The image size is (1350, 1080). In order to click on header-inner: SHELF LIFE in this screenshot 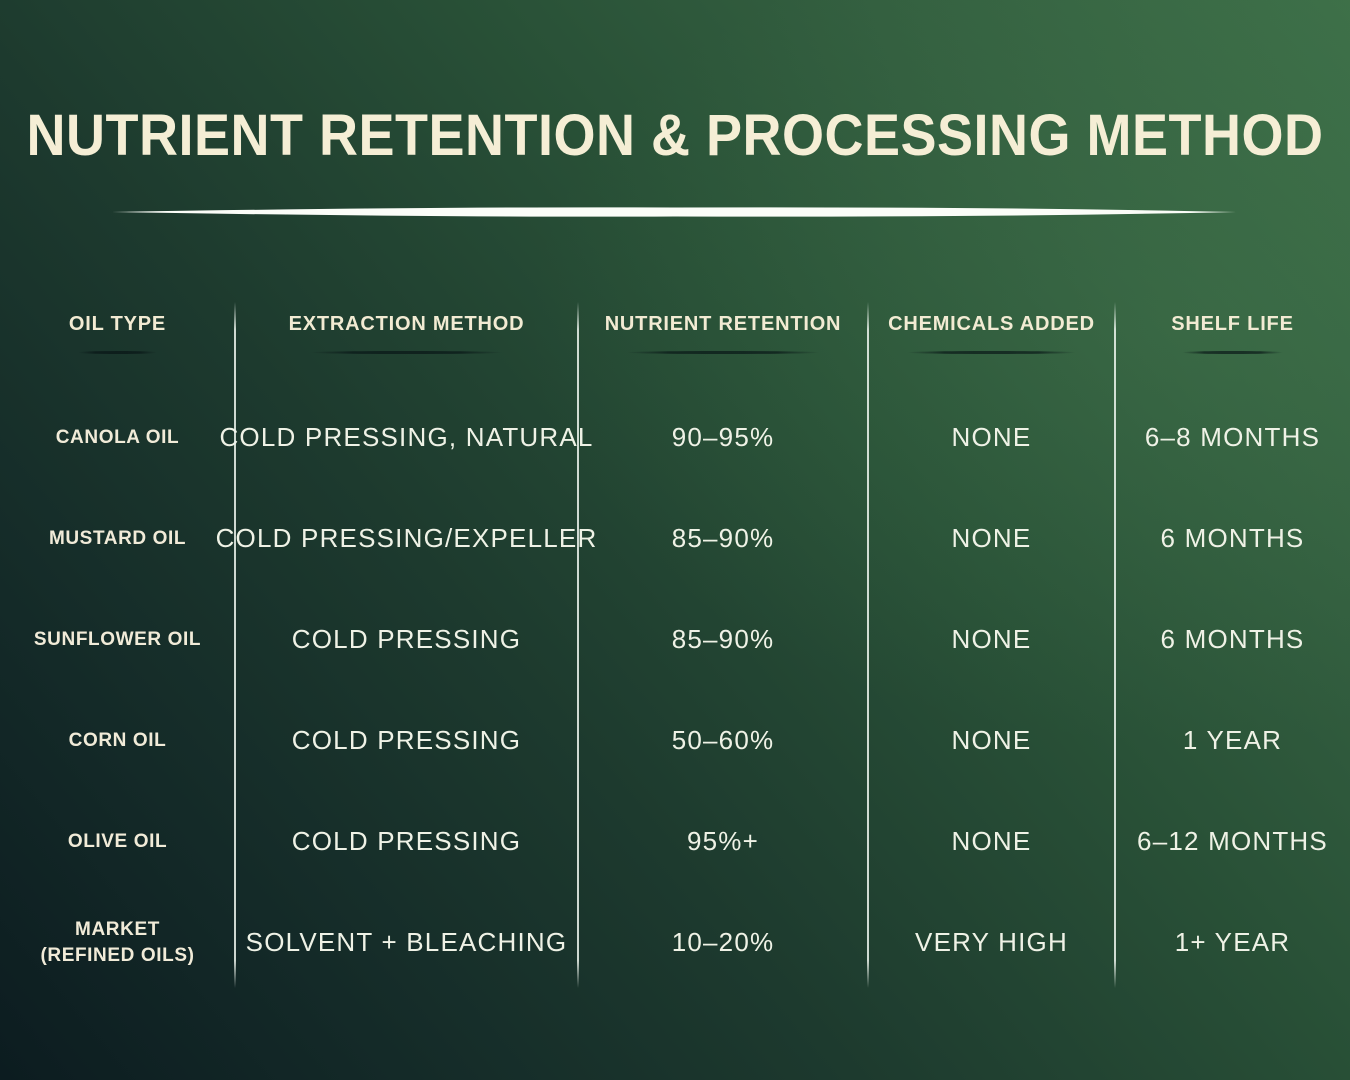, I will do `click(1232, 333)`.